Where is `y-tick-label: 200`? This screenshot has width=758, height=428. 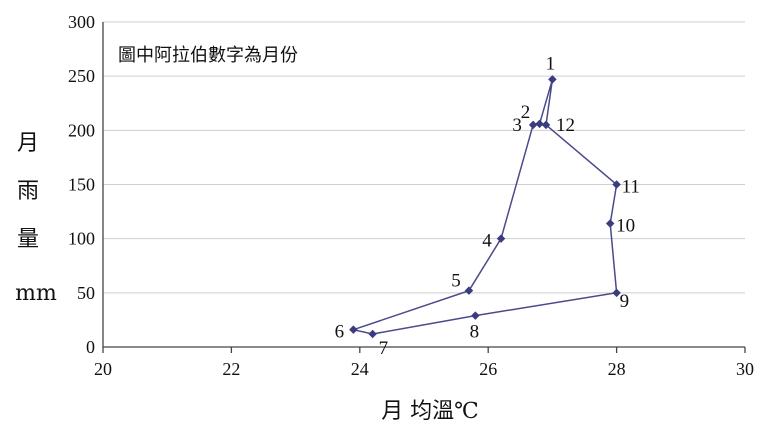 y-tick-label: 200 is located at coordinates (81, 130).